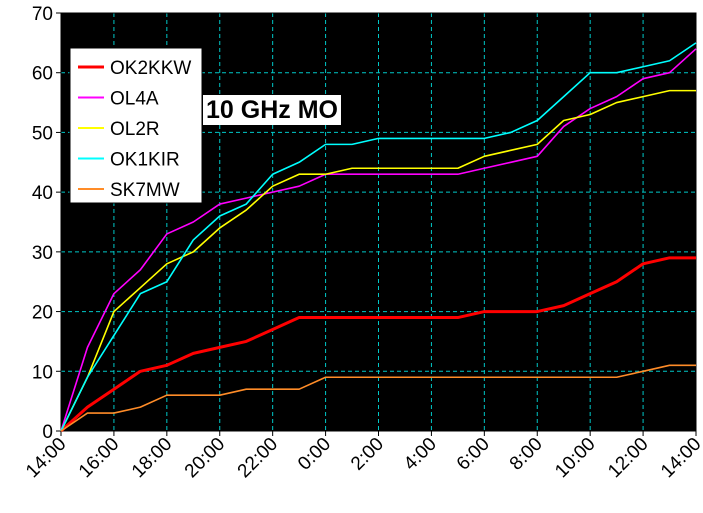 The width and height of the screenshot is (703, 513). Describe the element at coordinates (145, 160) in the screenshot. I see `legend-label: OK1KIR` at that location.